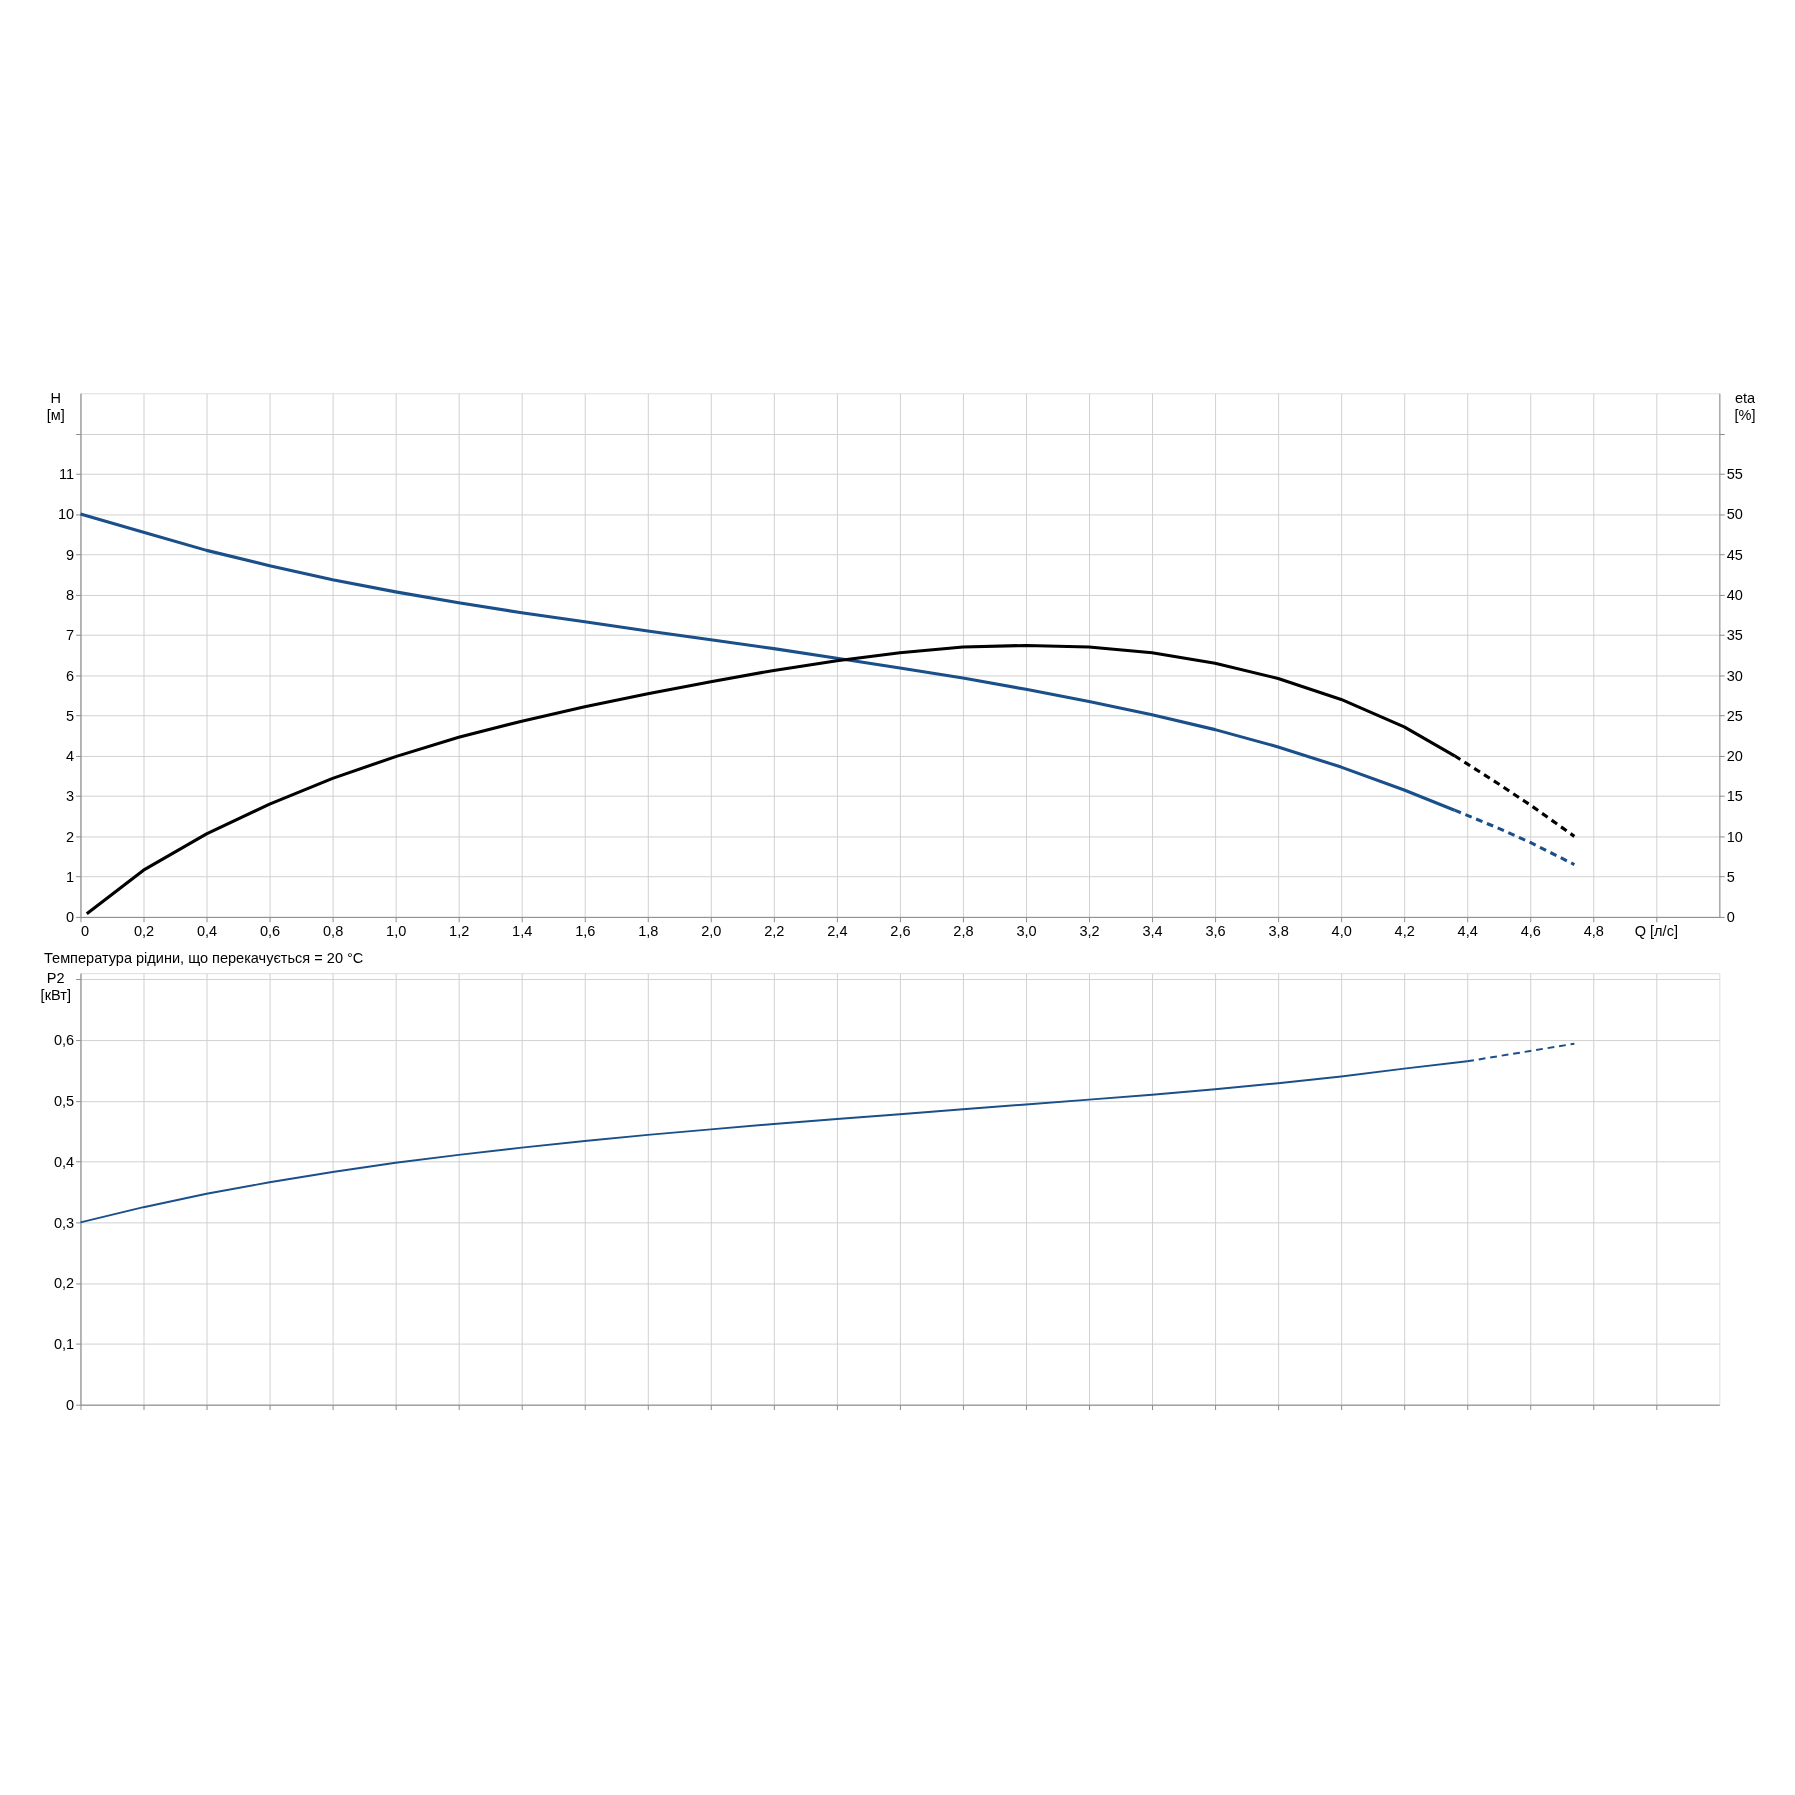  I want to click on x-tick-label: 4,8, so click(1593, 930).